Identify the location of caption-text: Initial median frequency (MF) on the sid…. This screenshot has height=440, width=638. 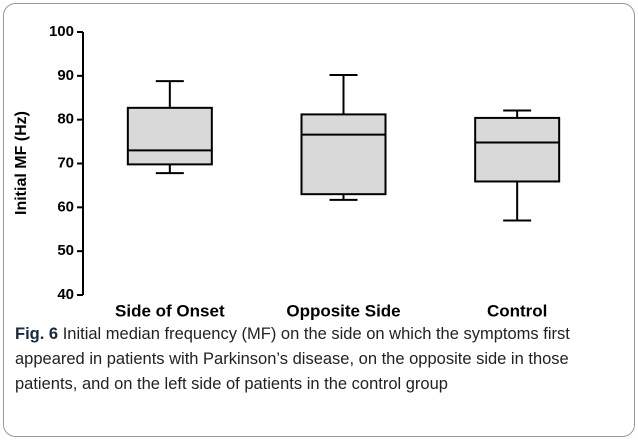
(292, 359).